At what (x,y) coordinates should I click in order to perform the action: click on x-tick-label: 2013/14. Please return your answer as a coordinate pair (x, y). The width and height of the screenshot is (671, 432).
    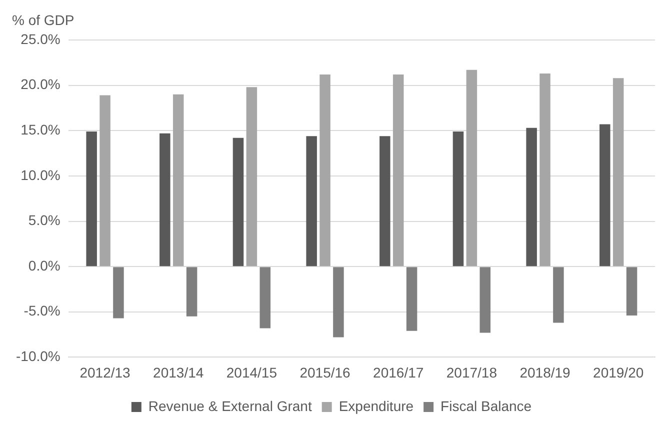
    Looking at the image, I should click on (178, 372).